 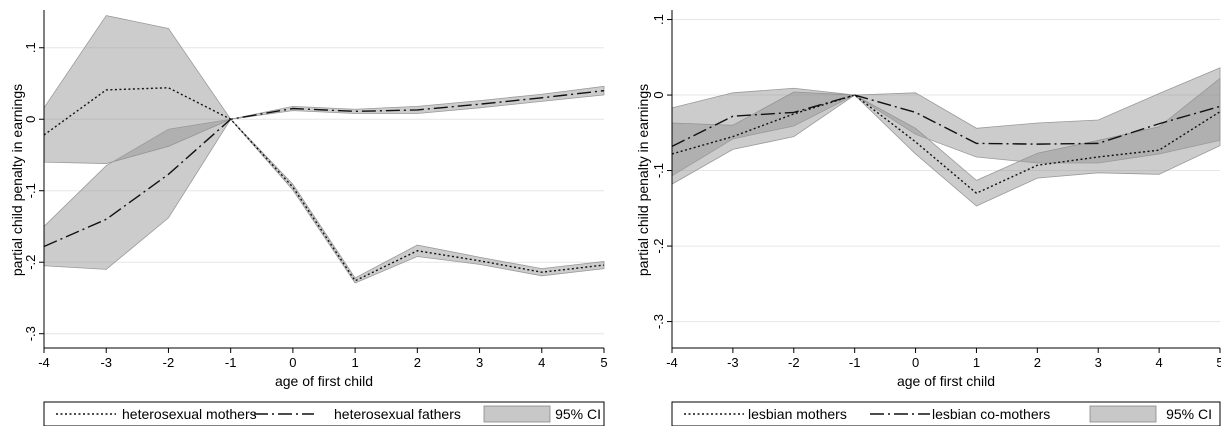 What do you see at coordinates (397, 414) in the screenshot?
I see `left-legend-label: heterosexual fathers` at bounding box center [397, 414].